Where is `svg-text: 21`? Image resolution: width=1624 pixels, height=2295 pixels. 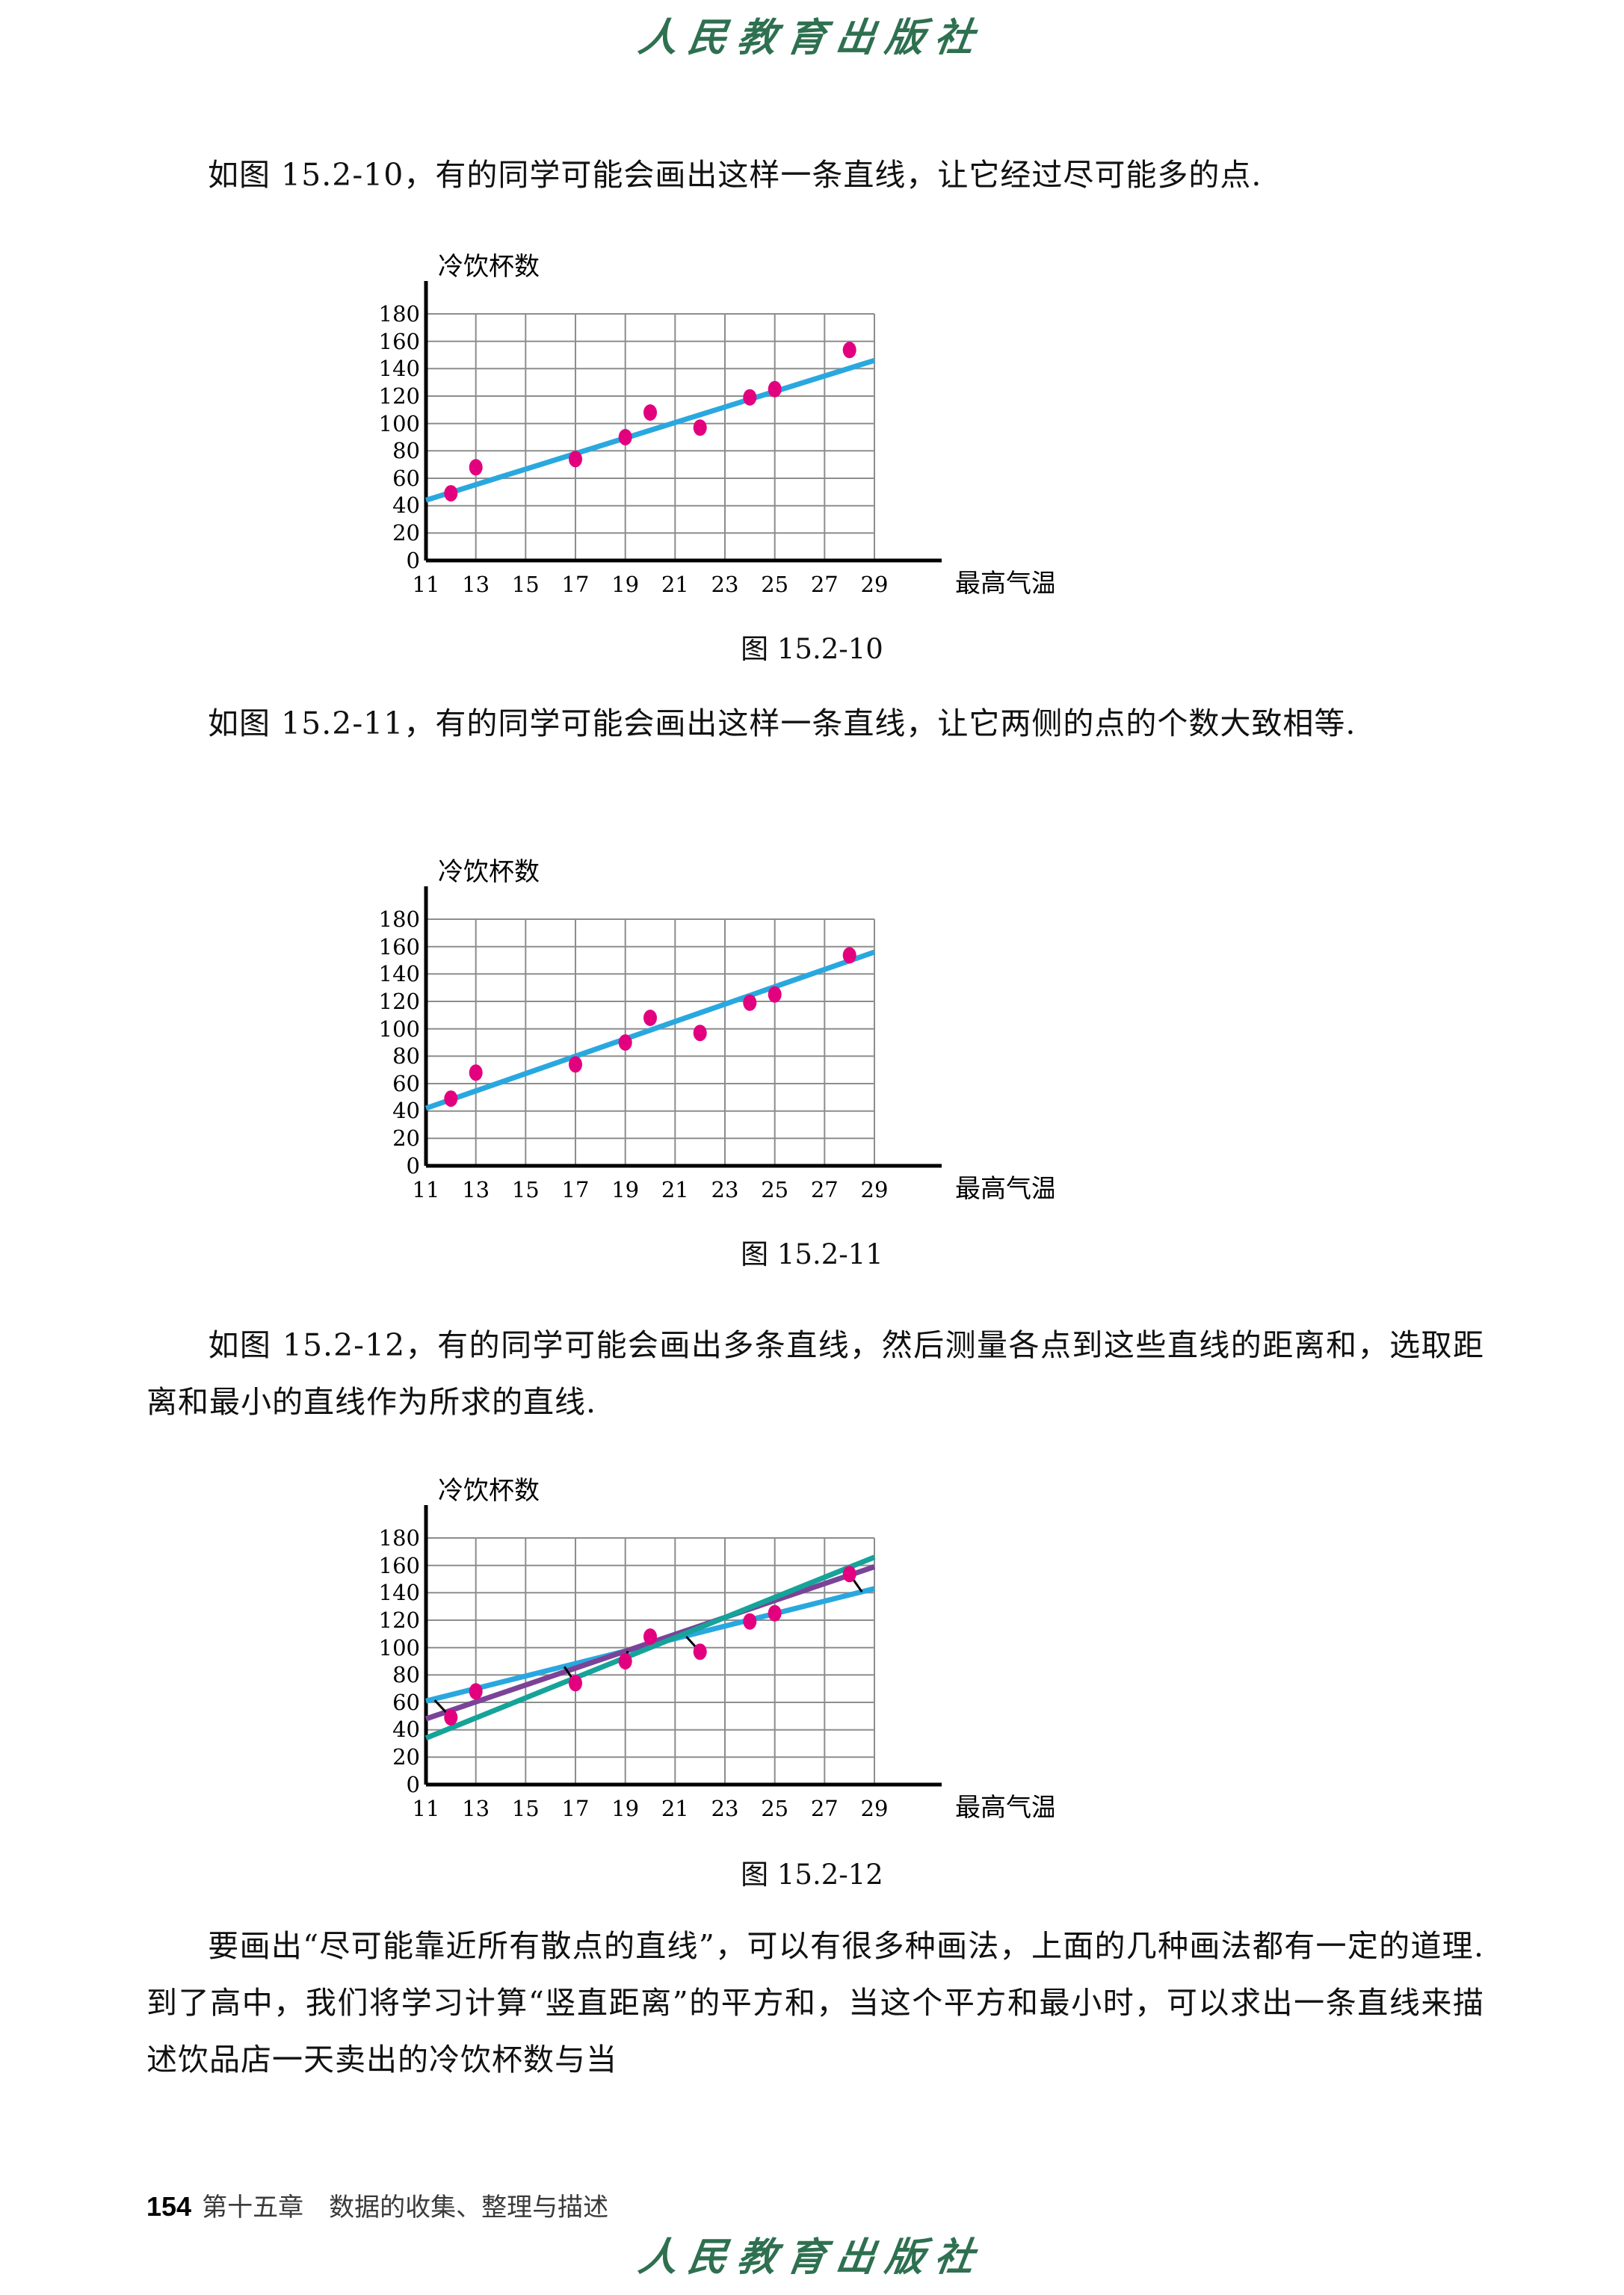
svg-text: 21 is located at coordinates (675, 584).